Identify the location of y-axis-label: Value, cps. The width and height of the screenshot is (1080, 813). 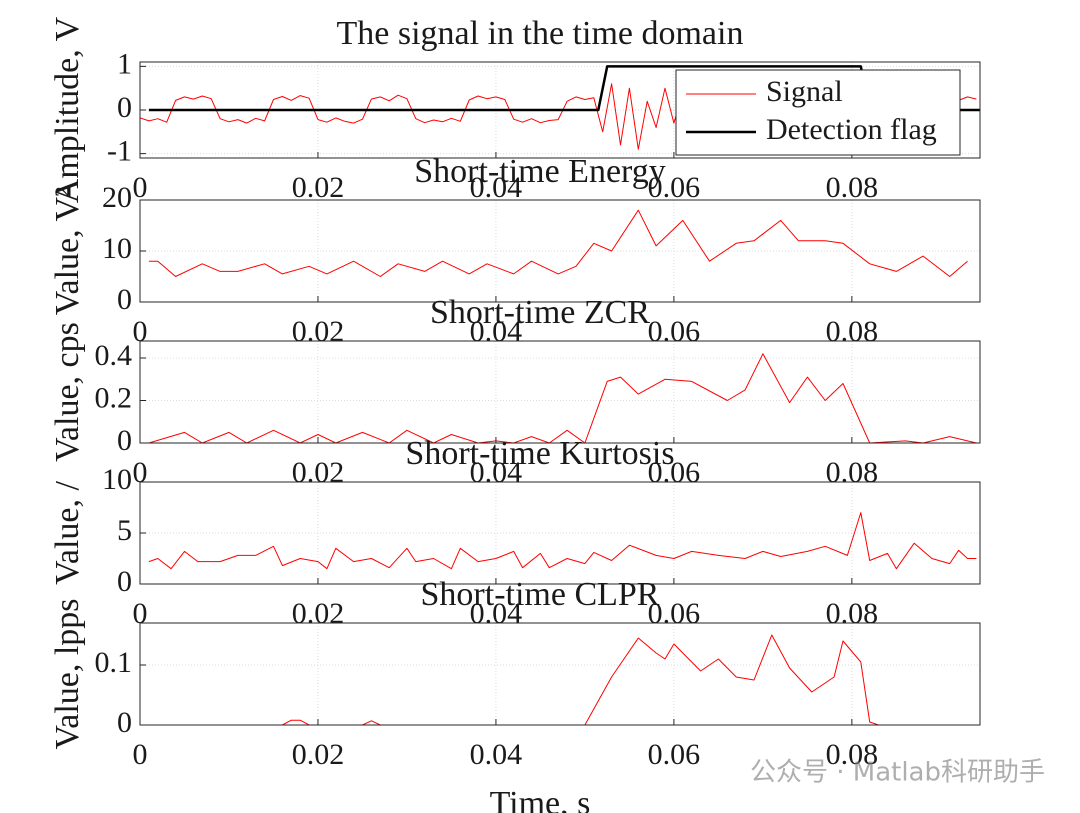
(67, 392).